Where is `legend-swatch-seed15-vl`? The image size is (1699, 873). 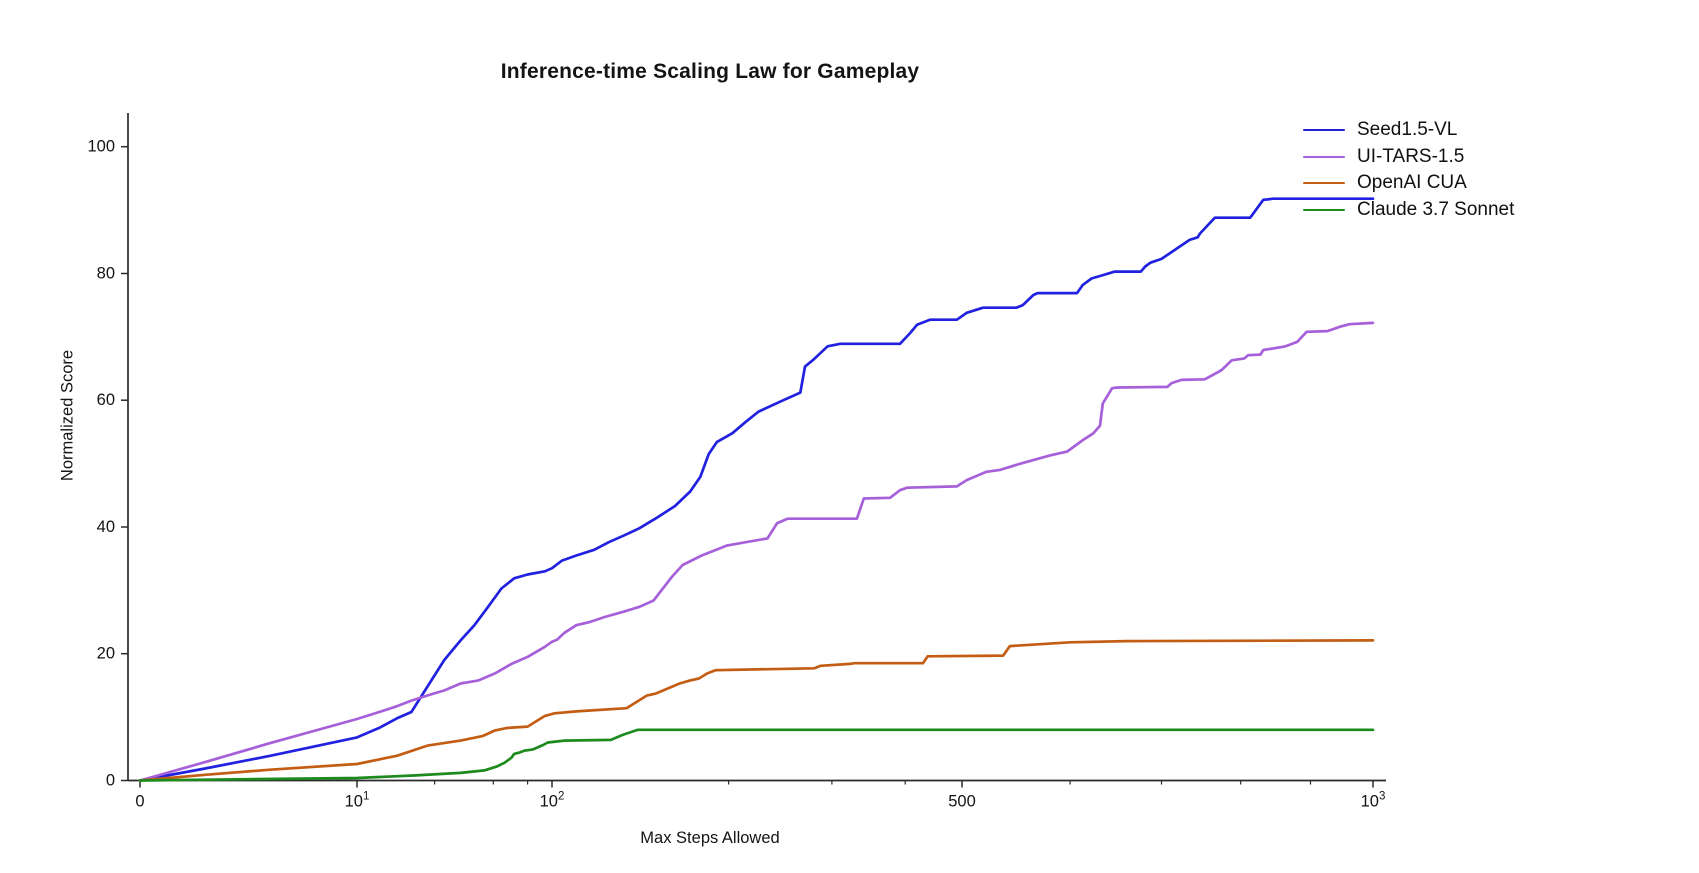
legend-swatch-seed15-vl is located at coordinates (1324, 130).